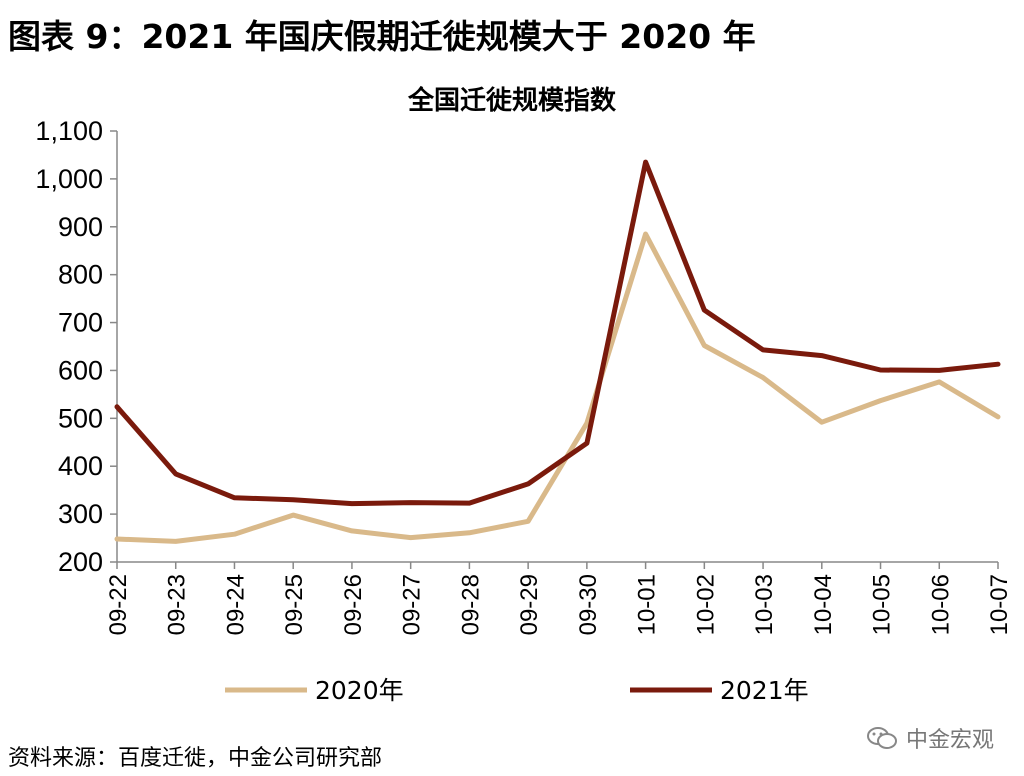  I want to click on y-tick-label: 800, so click(80, 275).